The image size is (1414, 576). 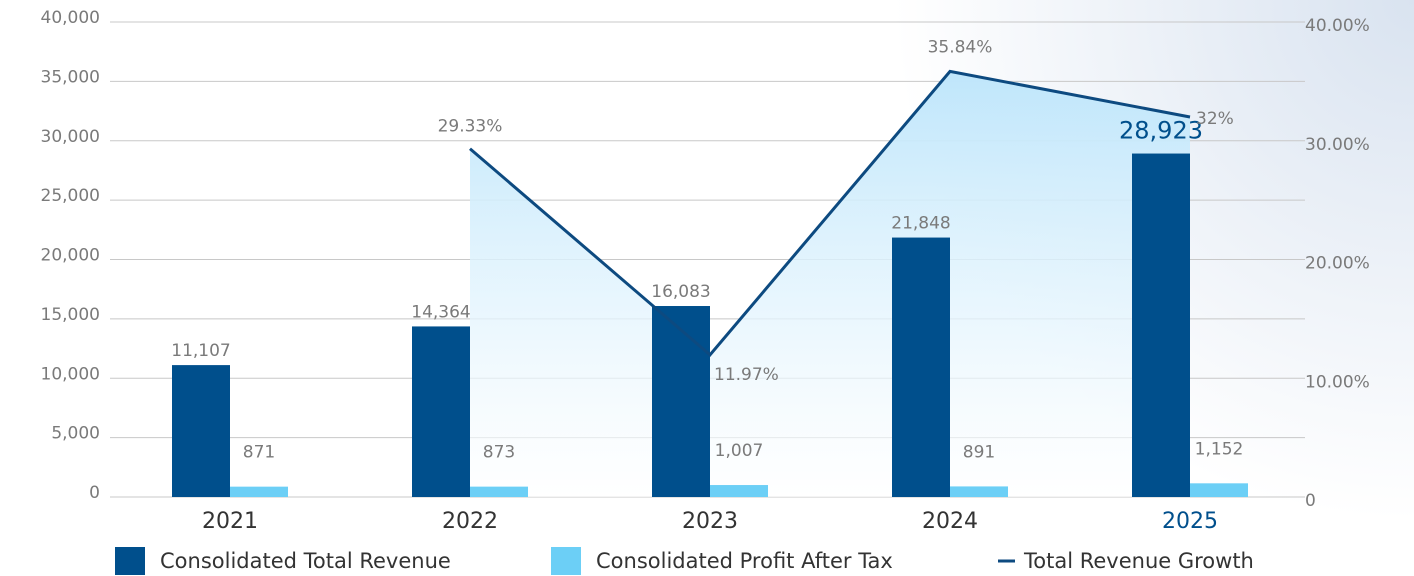 I want to click on y2-tick-label: 0, so click(x=1310, y=501).